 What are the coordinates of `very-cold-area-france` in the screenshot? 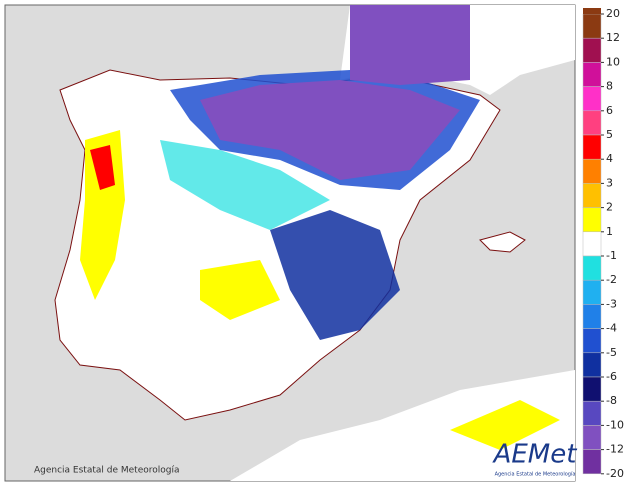 It's located at (410, 45).